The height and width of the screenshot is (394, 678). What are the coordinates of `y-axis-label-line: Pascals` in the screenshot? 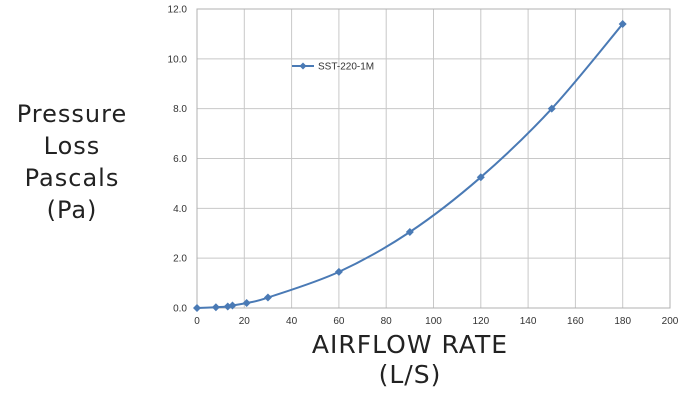 It's located at (72, 178).